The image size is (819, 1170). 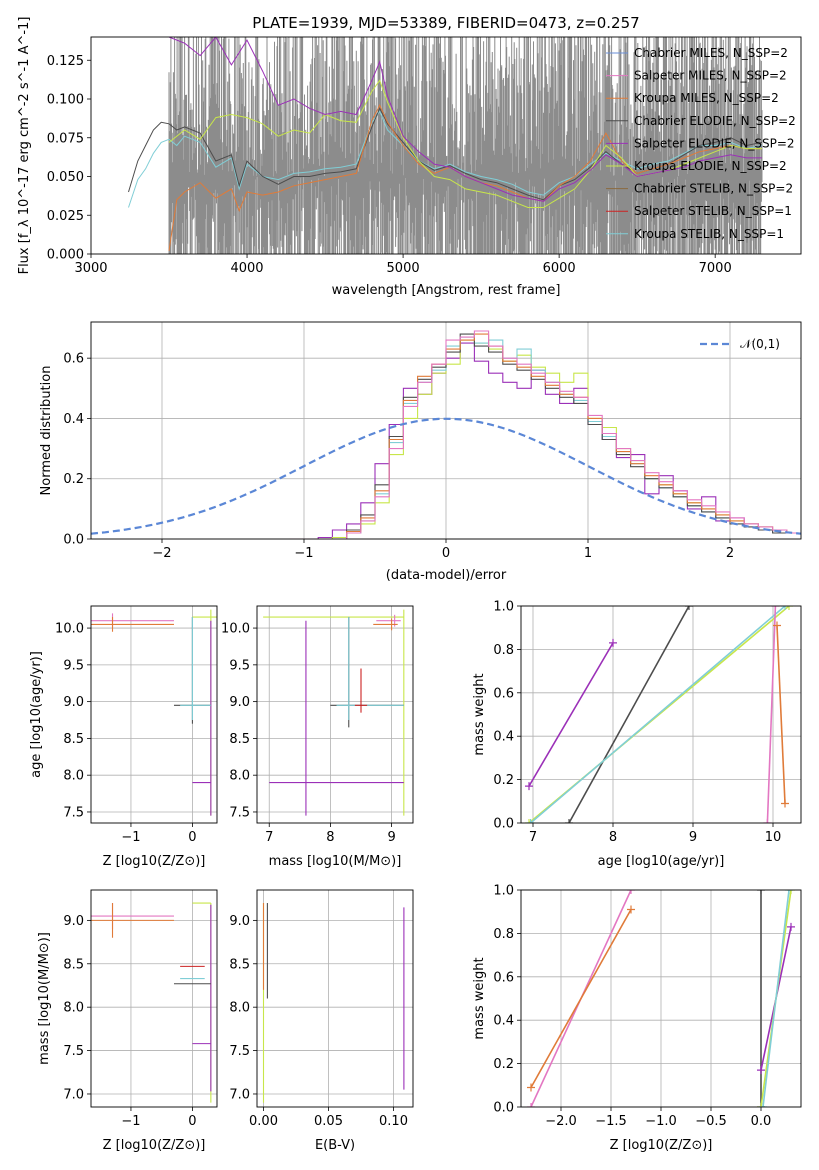 I want to click on y-tick-label: 10.0, so click(x=69, y=629).